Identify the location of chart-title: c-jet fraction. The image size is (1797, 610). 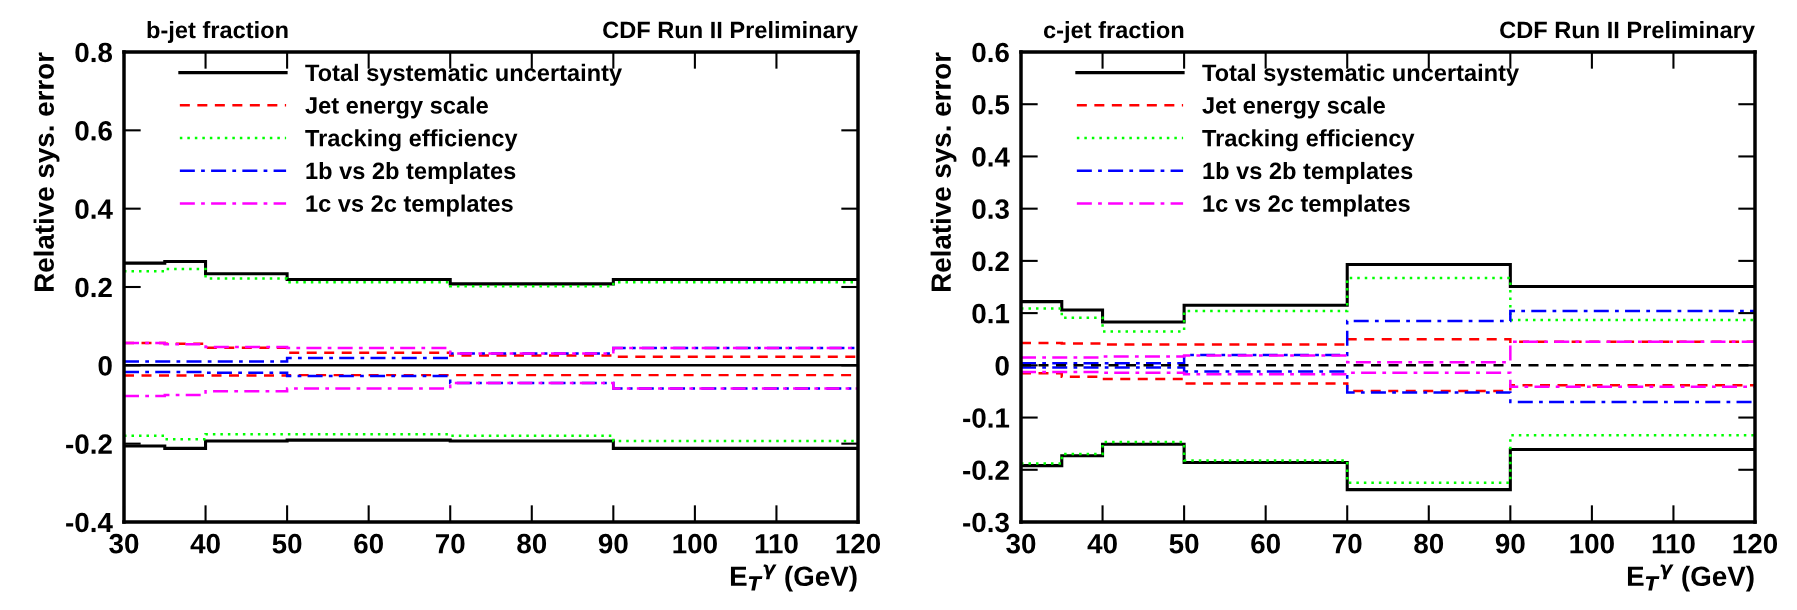
(1113, 32).